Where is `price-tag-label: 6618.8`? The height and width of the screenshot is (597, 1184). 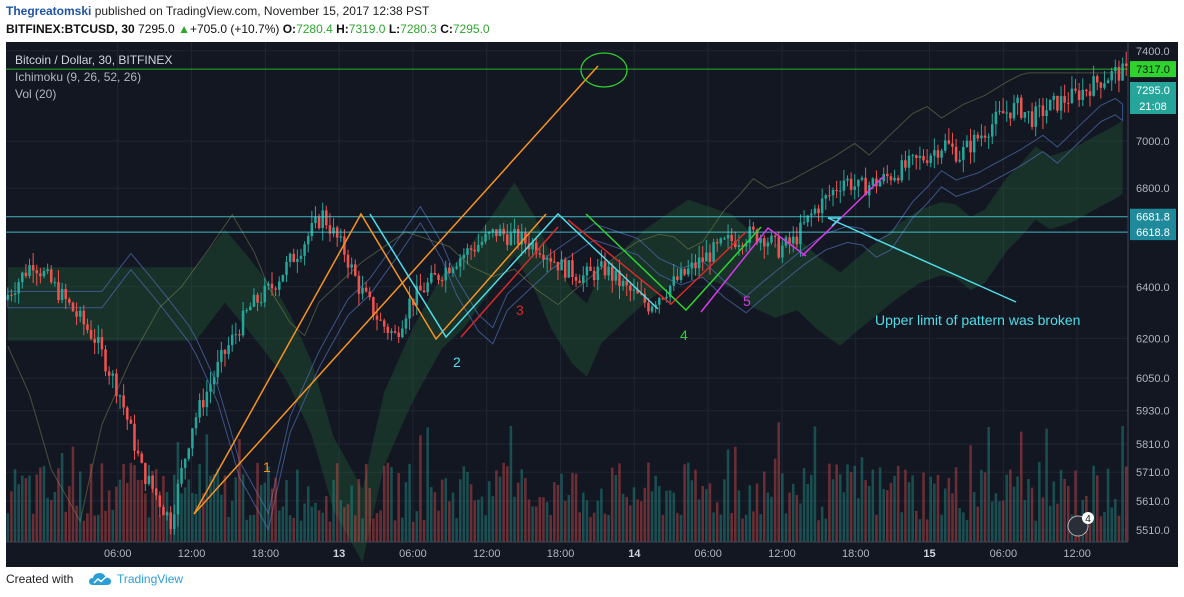
price-tag-label: 6618.8 is located at coordinates (1153, 233).